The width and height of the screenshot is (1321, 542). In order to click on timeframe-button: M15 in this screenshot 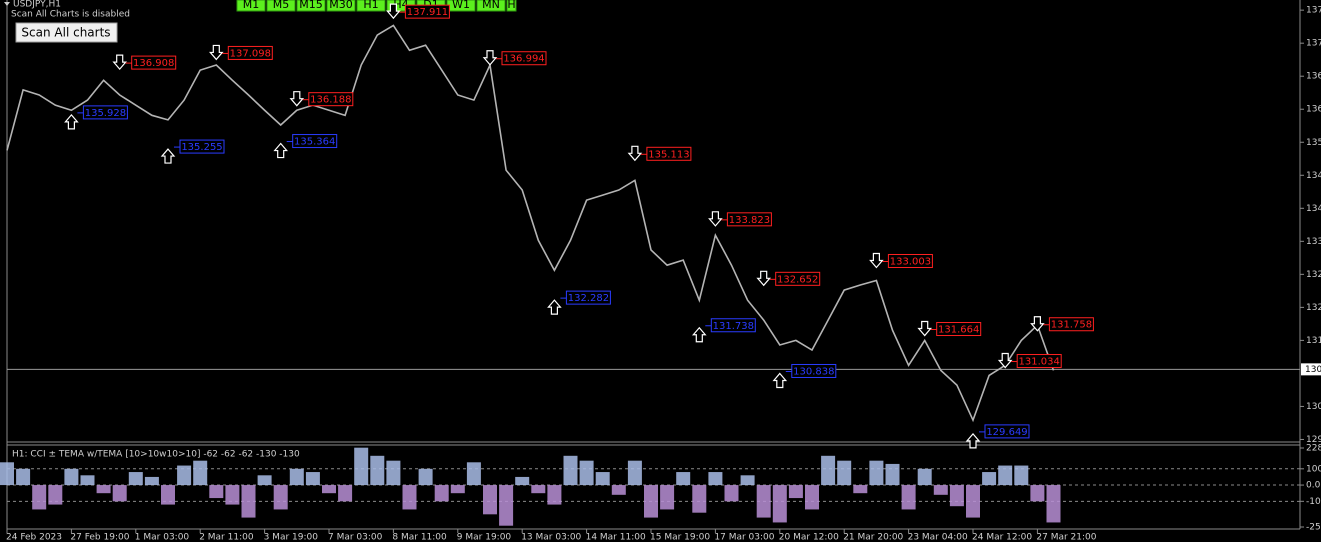, I will do `click(311, 6)`.